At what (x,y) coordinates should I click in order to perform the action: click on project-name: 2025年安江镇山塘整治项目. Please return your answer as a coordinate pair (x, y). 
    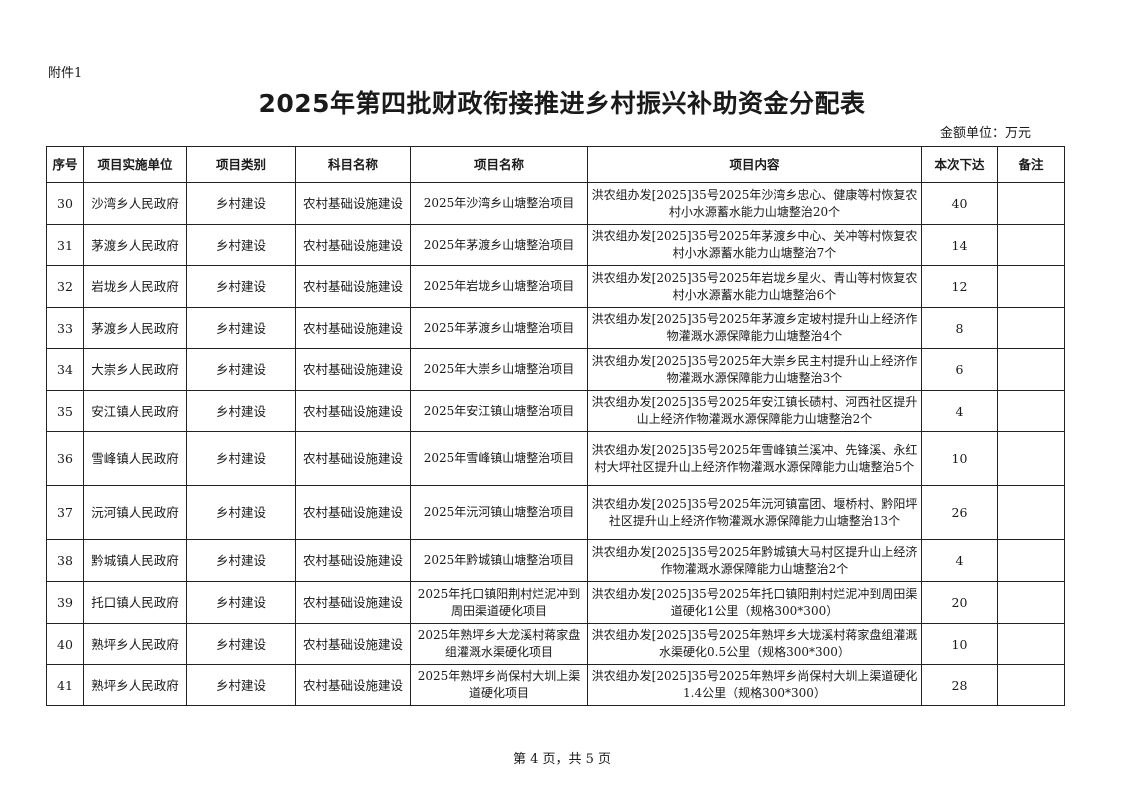
    Looking at the image, I should click on (499, 411).